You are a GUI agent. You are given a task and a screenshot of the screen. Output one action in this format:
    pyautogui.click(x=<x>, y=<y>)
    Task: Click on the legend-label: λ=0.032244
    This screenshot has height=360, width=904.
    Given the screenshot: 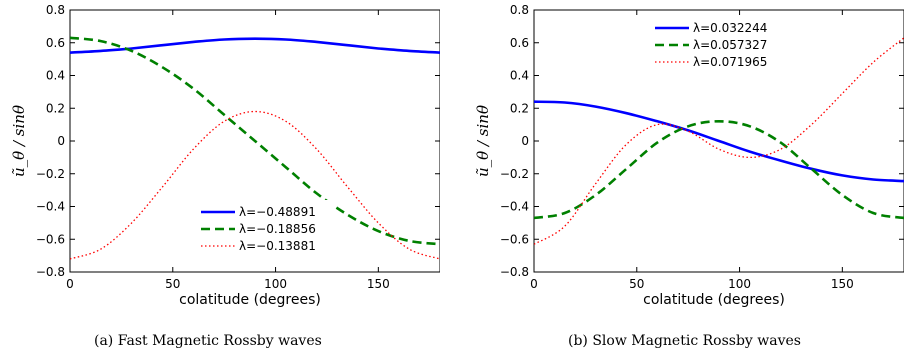 What is the action you would take?
    pyautogui.click(x=730, y=28)
    